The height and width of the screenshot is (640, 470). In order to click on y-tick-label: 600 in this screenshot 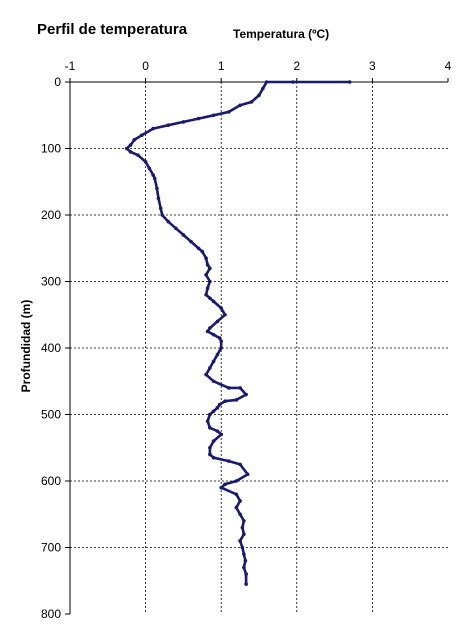, I will do `click(51, 481)`.